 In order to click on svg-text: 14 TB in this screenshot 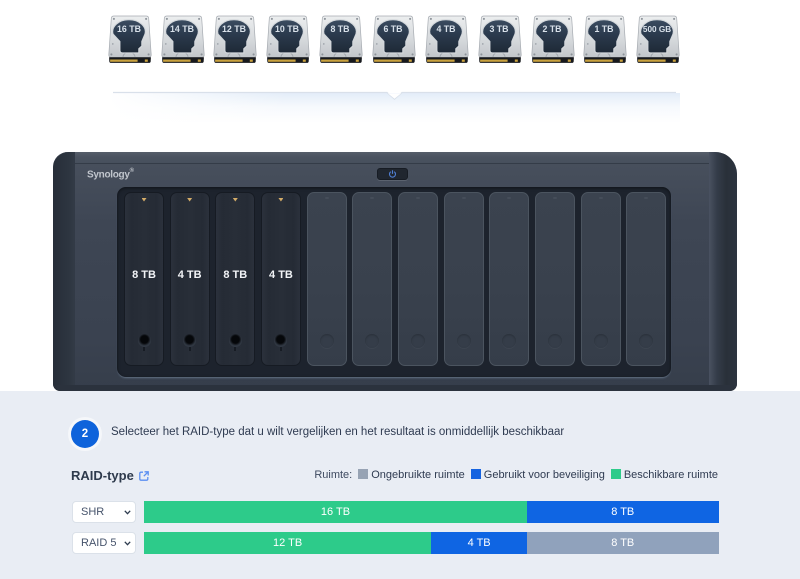, I will do `click(182, 29)`.